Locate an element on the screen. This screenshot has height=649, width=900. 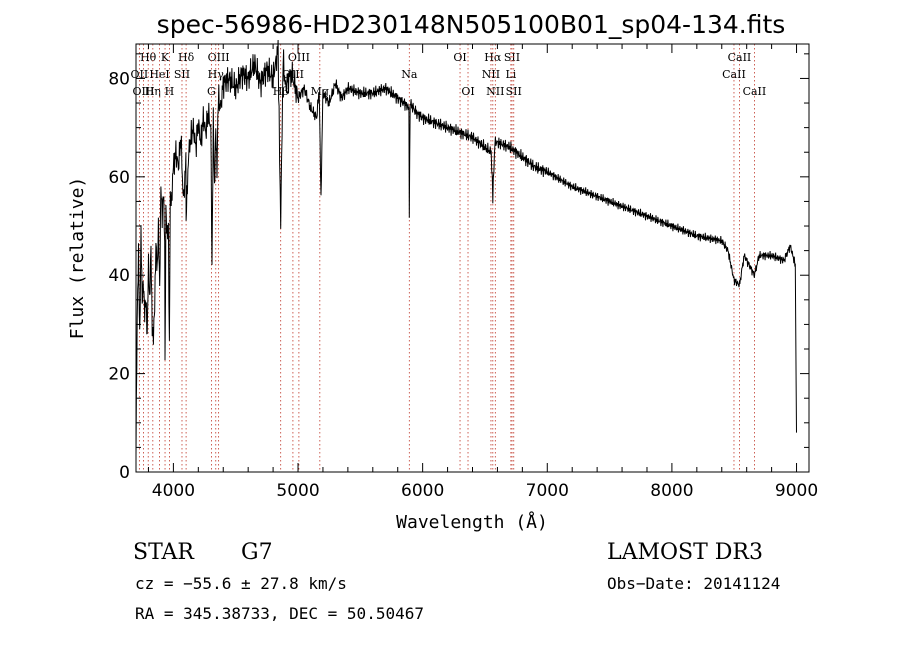
line-marker-label-12: OIII is located at coordinates (299, 57).